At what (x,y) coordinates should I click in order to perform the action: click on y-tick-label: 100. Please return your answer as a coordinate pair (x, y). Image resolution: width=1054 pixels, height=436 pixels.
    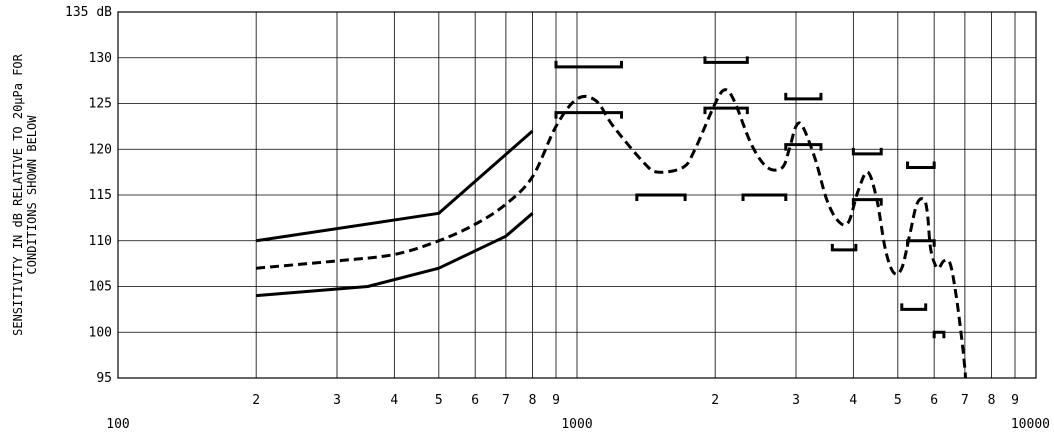
    Looking at the image, I should click on (100, 332).